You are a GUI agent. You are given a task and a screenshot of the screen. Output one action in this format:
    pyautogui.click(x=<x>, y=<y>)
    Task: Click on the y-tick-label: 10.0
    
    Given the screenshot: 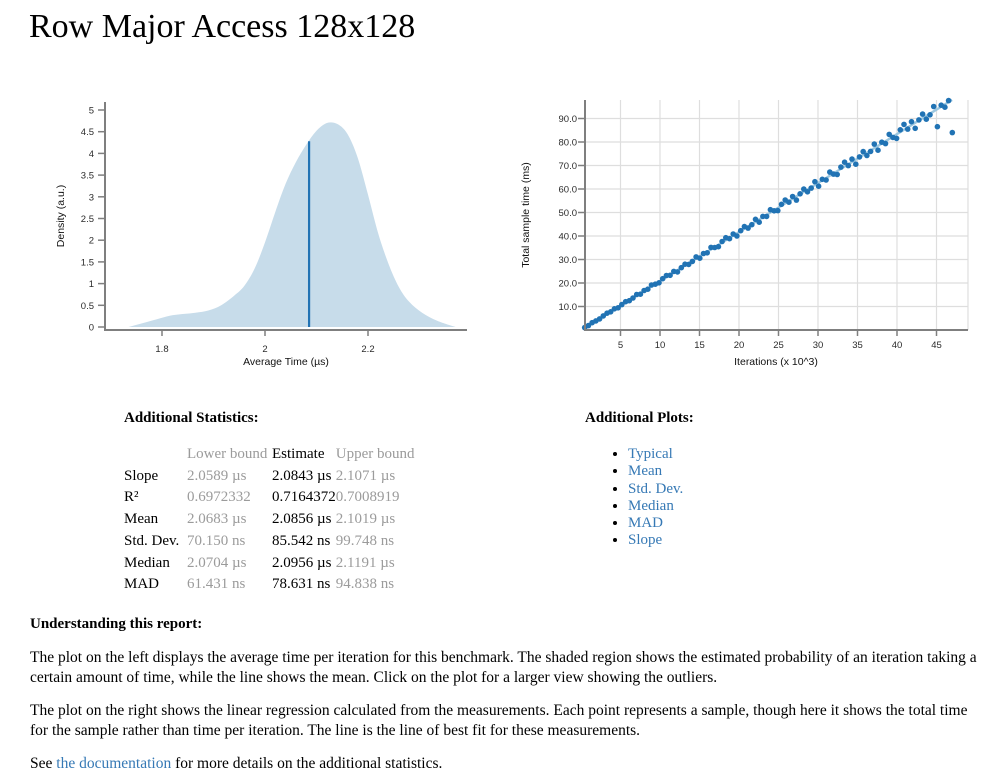 What is the action you would take?
    pyautogui.click(x=568, y=307)
    